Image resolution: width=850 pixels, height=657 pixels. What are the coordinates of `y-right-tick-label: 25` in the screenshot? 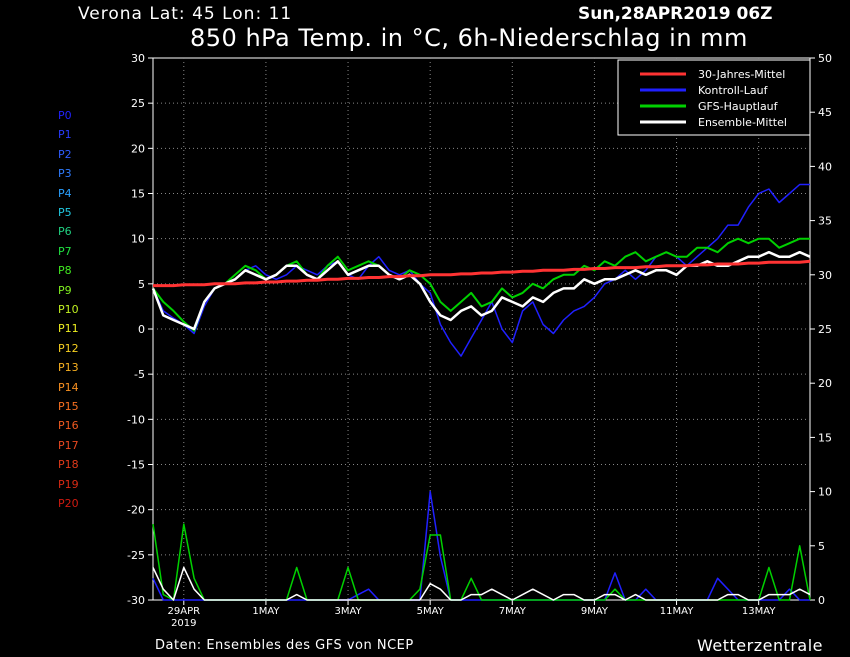 It's located at (825, 329).